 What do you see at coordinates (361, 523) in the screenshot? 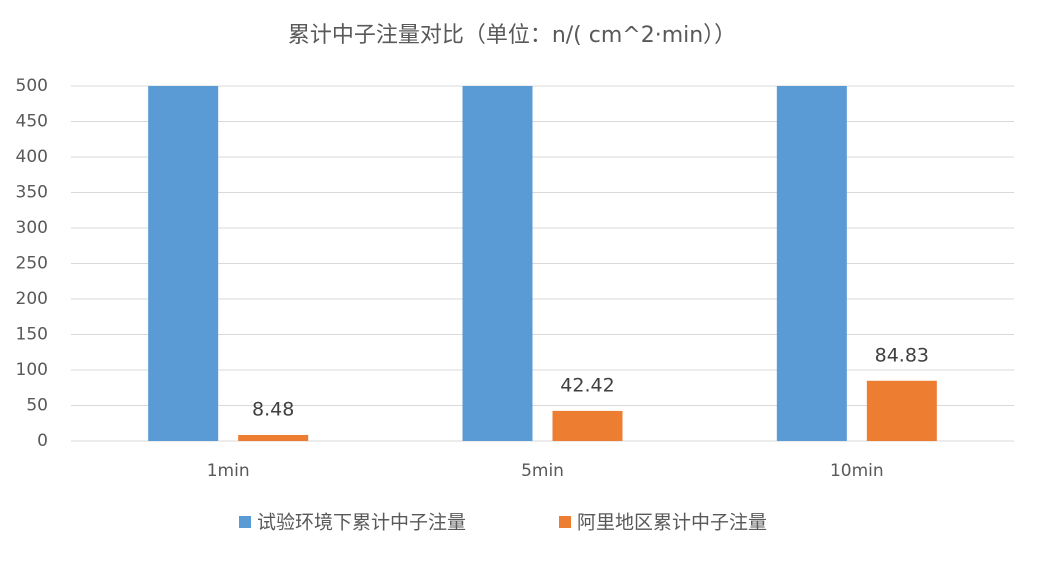
I see `legend-label: 试验环境下累计中子注量` at bounding box center [361, 523].